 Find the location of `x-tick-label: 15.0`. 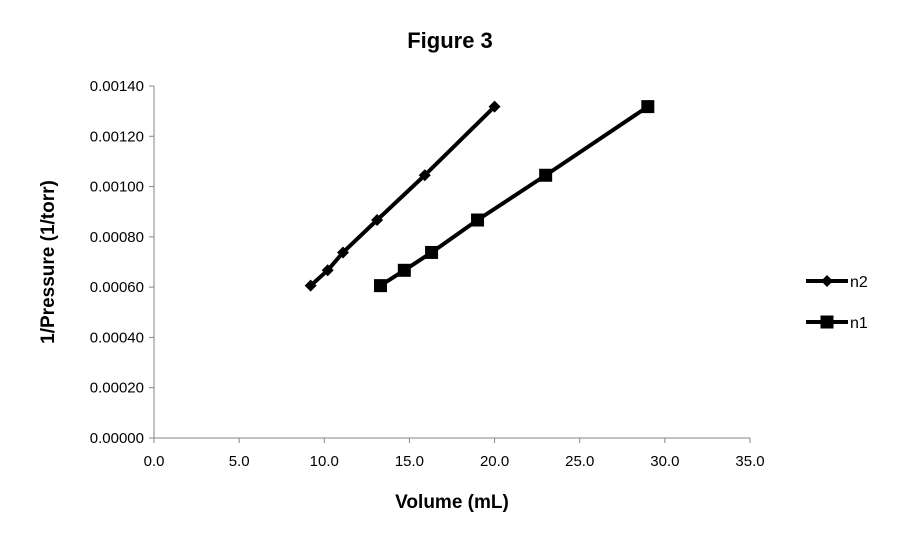

x-tick-label: 15.0 is located at coordinates (409, 461).